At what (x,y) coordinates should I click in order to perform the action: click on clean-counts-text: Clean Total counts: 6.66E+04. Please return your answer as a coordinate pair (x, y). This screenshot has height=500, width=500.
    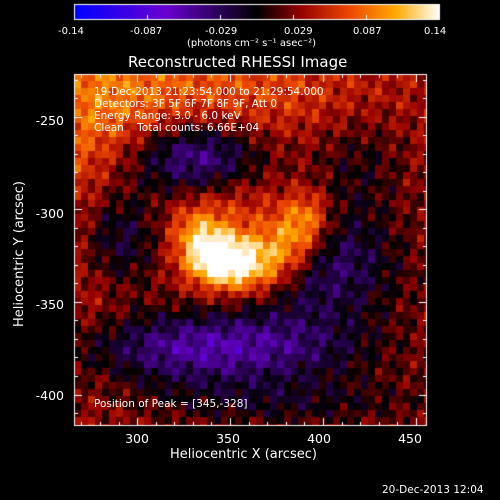
    Looking at the image, I should click on (177, 128).